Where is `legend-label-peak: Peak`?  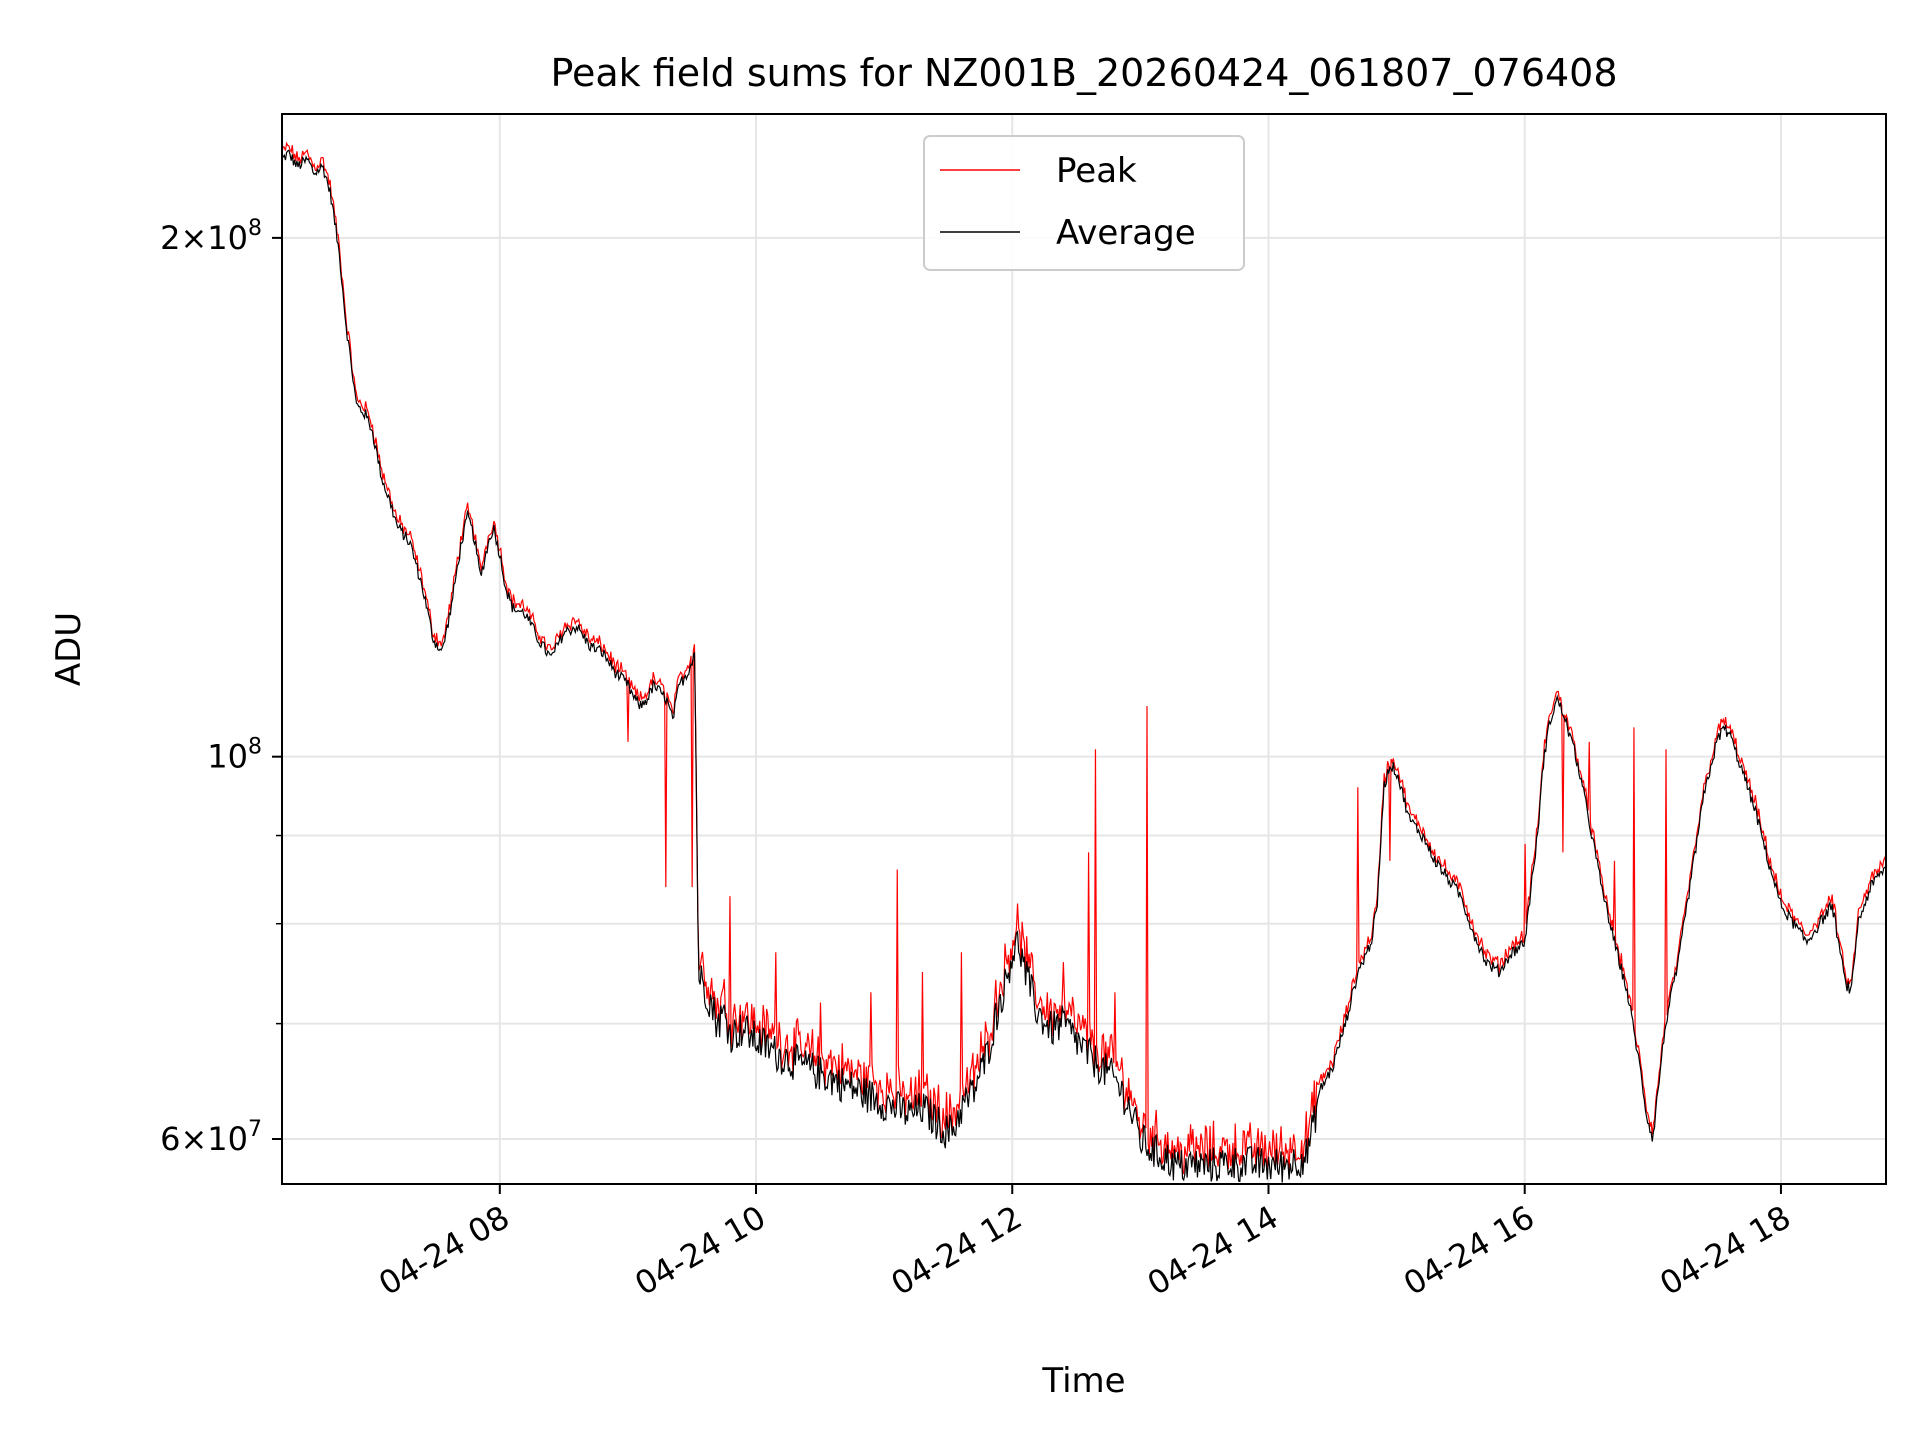 legend-label-peak: Peak is located at coordinates (1096, 171).